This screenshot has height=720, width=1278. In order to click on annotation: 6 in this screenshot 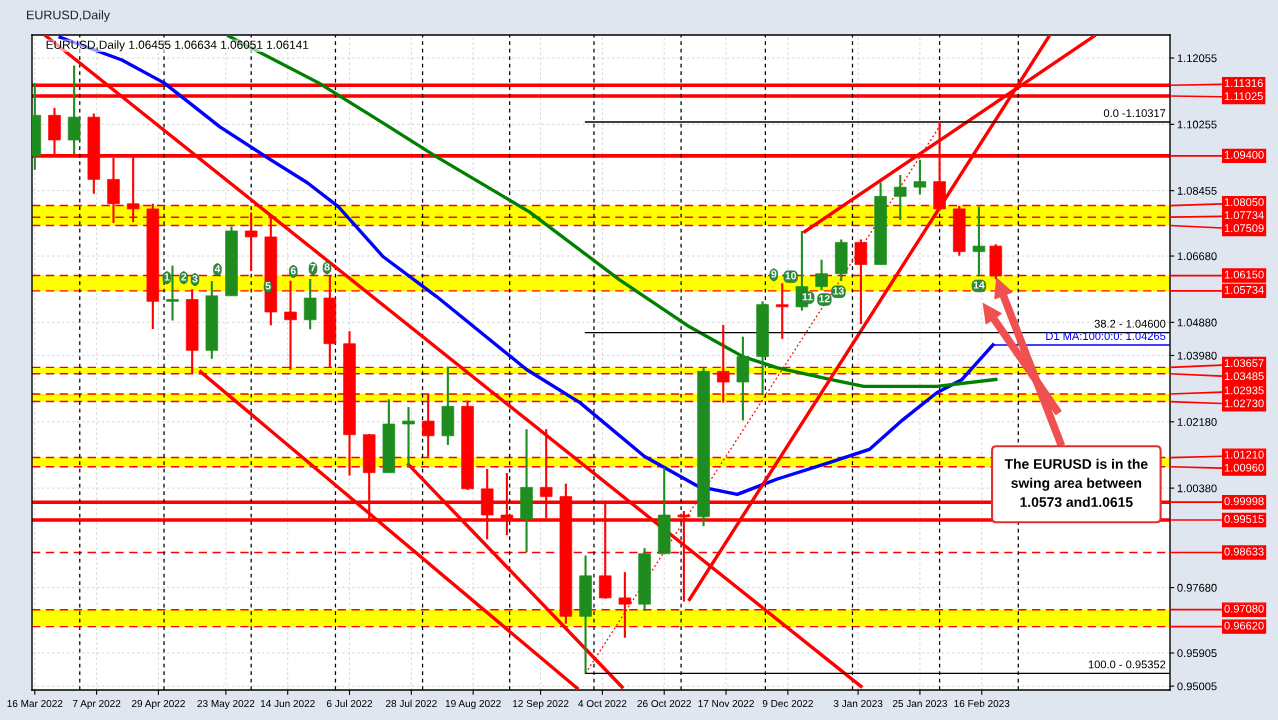, I will do `click(293, 270)`.